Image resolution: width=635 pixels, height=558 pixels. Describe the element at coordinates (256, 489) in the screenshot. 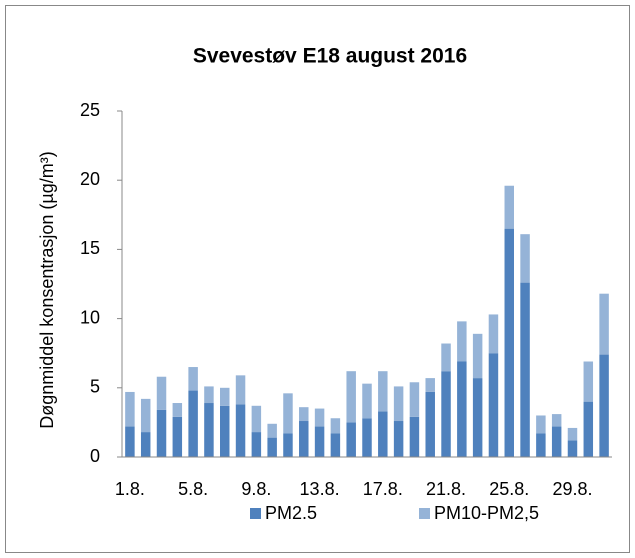

I see `x-tick-label: 9.8.` at that location.